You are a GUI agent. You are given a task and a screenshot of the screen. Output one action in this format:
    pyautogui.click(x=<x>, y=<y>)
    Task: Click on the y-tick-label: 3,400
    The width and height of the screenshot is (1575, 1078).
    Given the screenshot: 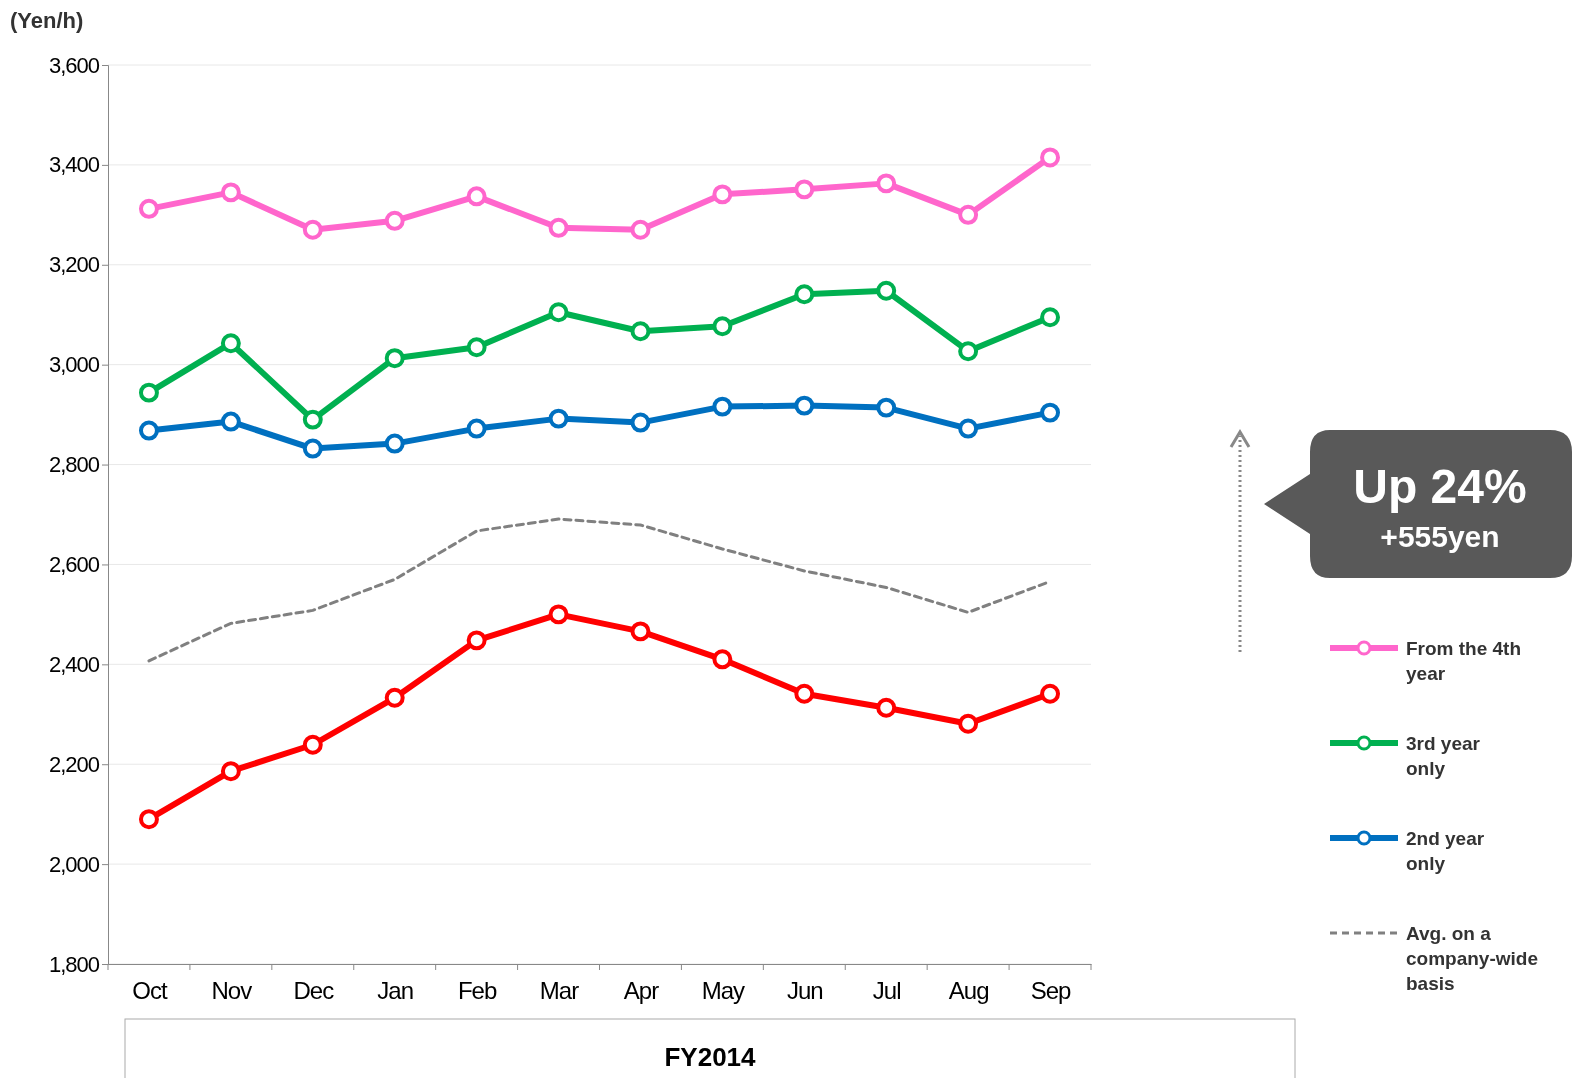 What is the action you would take?
    pyautogui.click(x=74, y=165)
    